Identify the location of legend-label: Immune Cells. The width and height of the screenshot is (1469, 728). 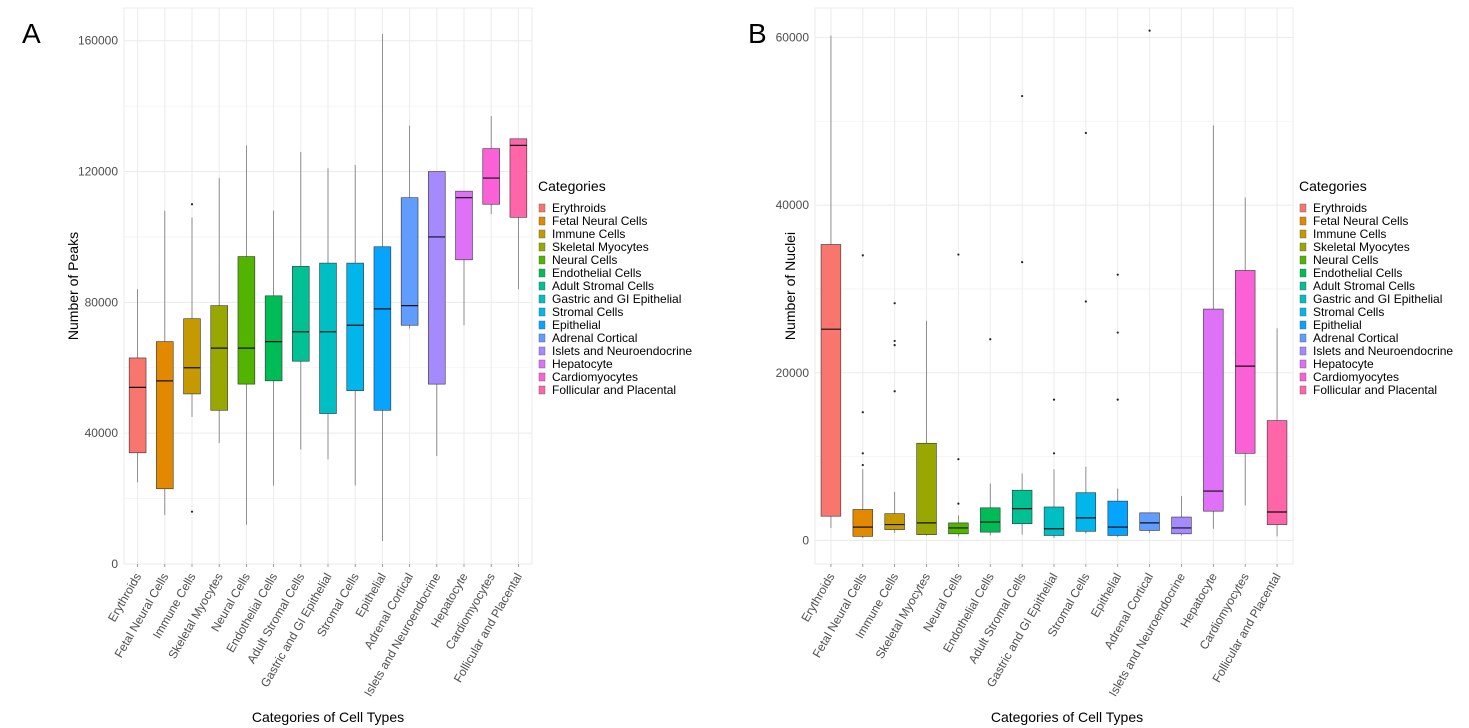
(588, 234).